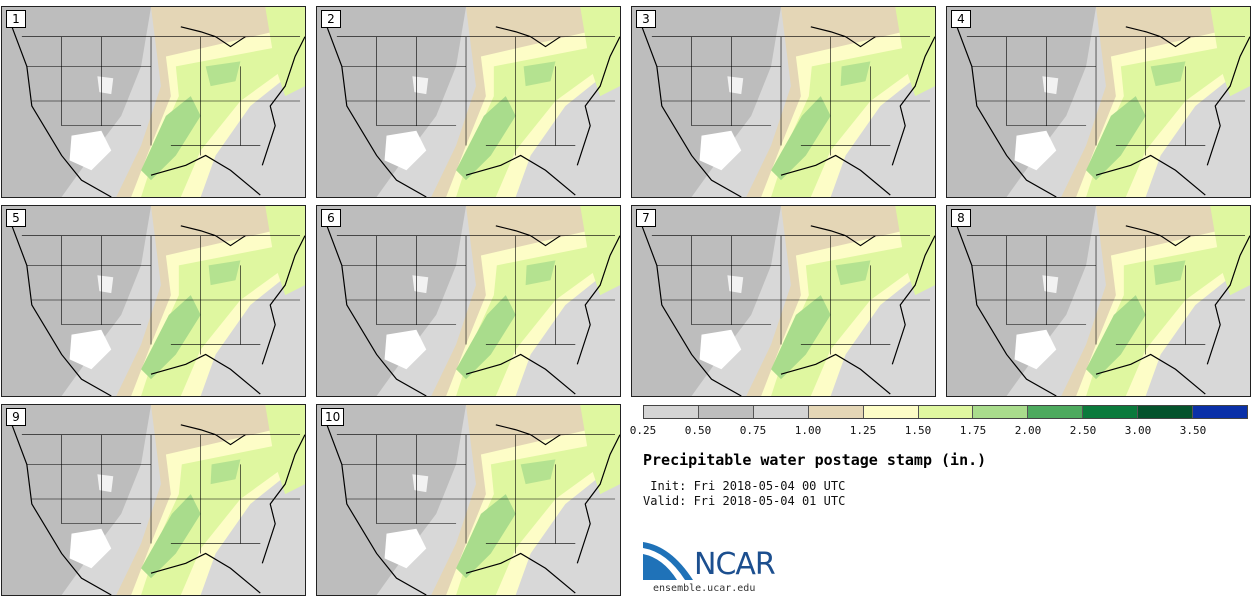 This screenshot has height=597, width=1260. What do you see at coordinates (744, 501) in the screenshot?
I see `valid-time: Valid: Fri 2018-05-04 01 UTC` at bounding box center [744, 501].